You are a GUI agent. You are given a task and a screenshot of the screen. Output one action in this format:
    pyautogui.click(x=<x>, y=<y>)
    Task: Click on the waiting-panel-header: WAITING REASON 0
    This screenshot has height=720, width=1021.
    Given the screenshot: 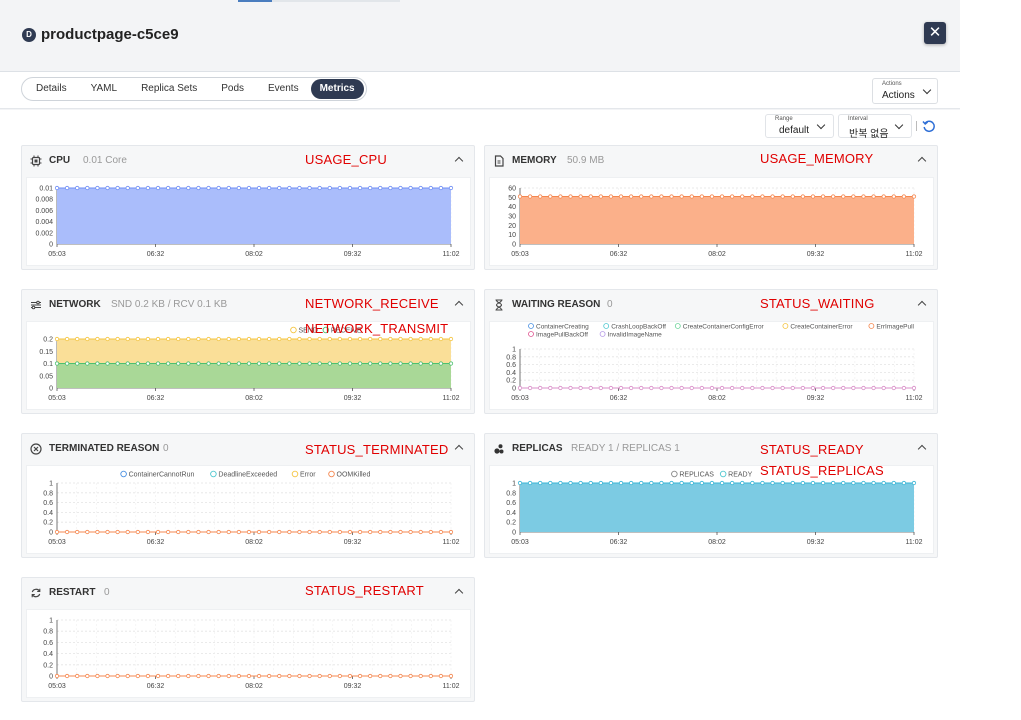 What is the action you would take?
    pyautogui.click(x=711, y=305)
    